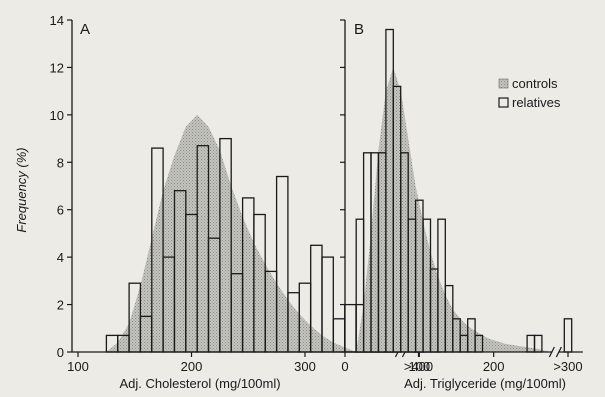 Image resolution: width=605 pixels, height=397 pixels. I want to click on legend-controls-swatch, so click(503, 83).